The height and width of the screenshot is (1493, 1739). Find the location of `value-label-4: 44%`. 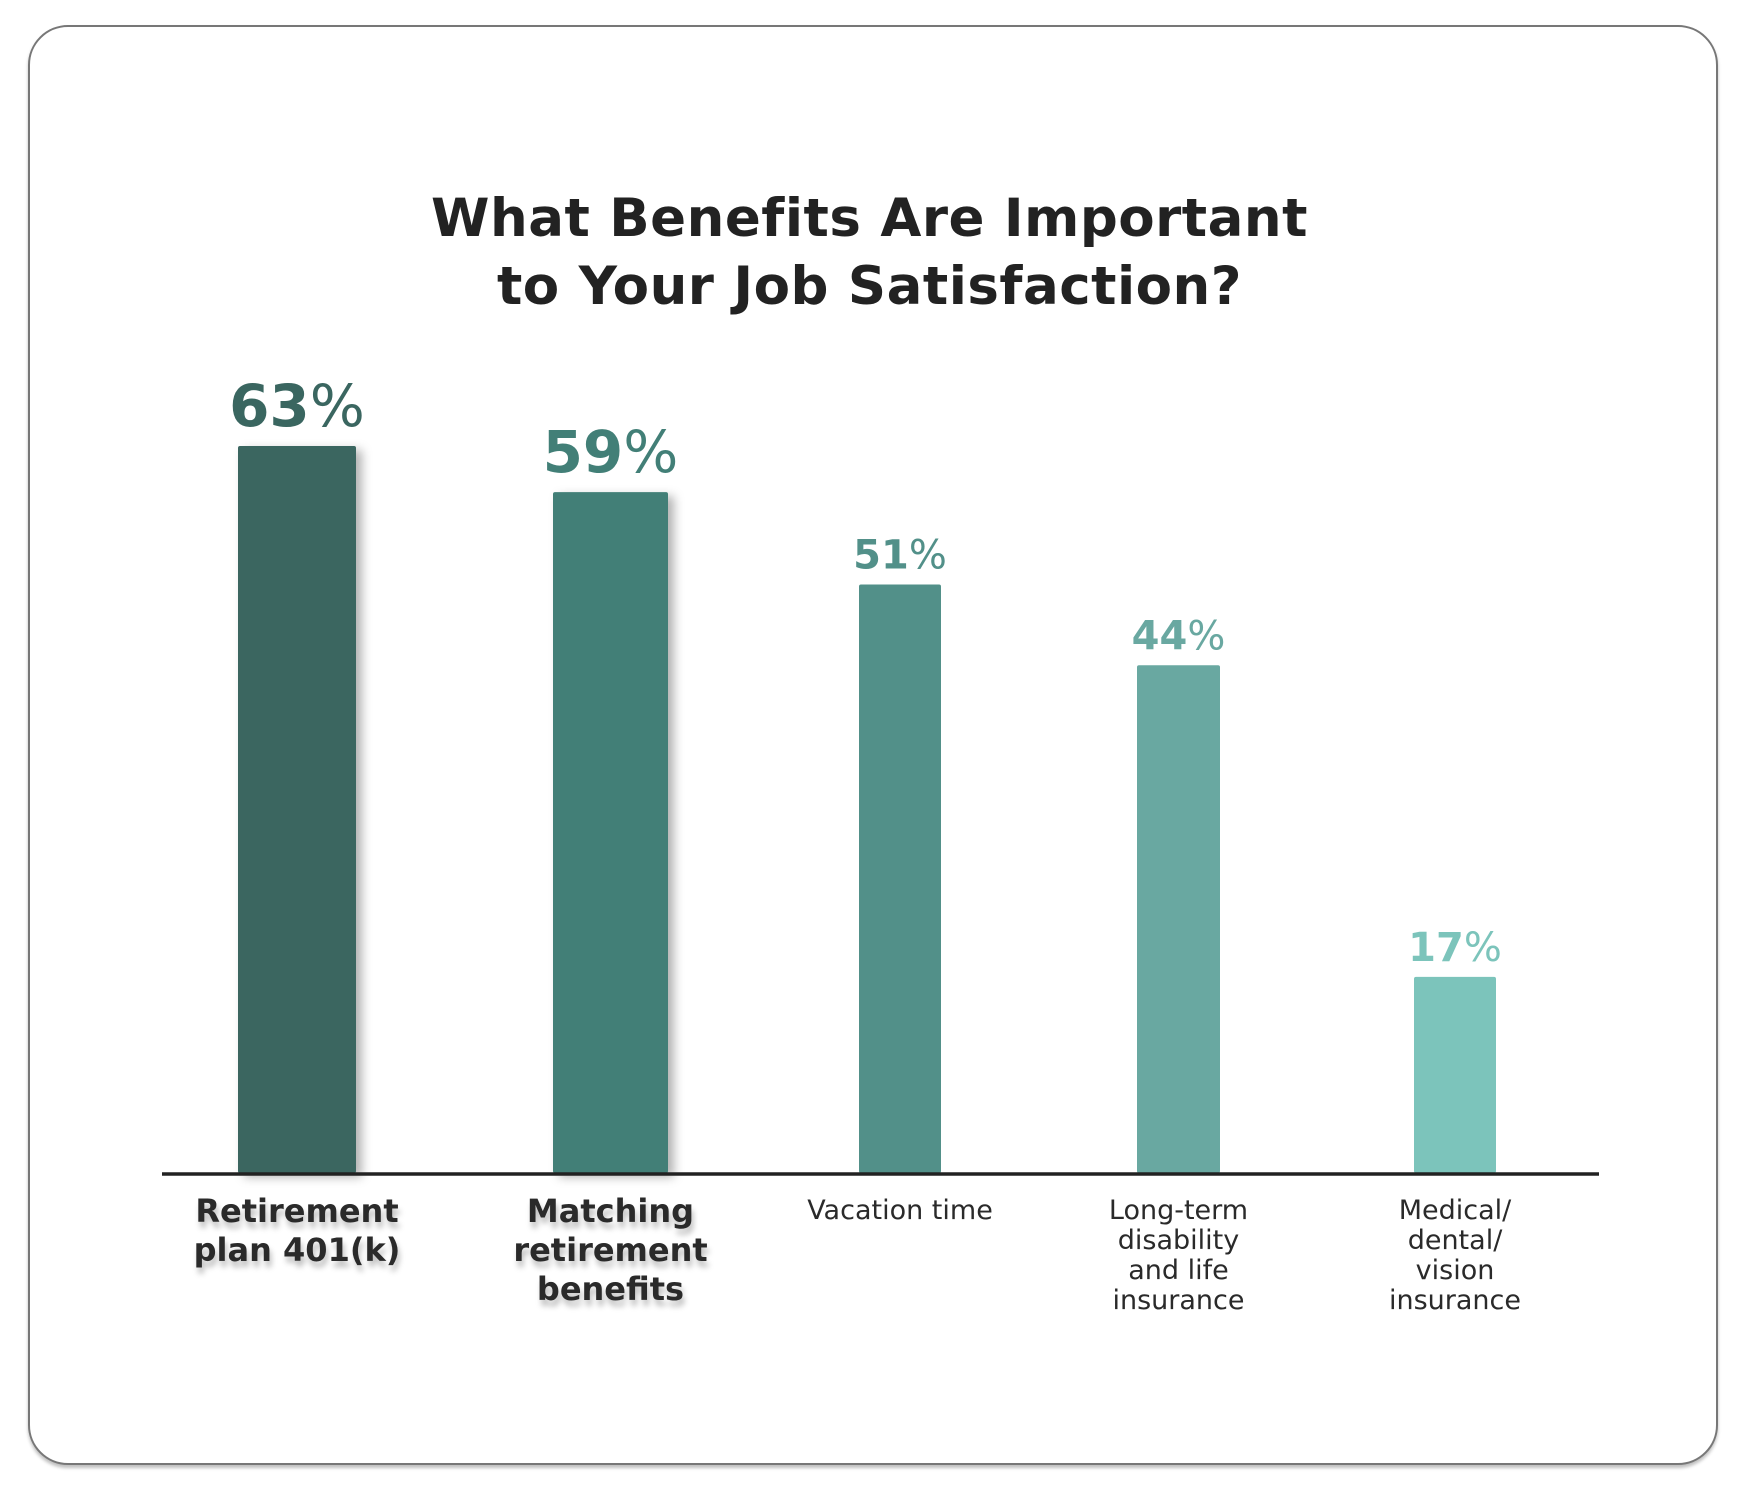

value-label-4: 44% is located at coordinates (1179, 636).